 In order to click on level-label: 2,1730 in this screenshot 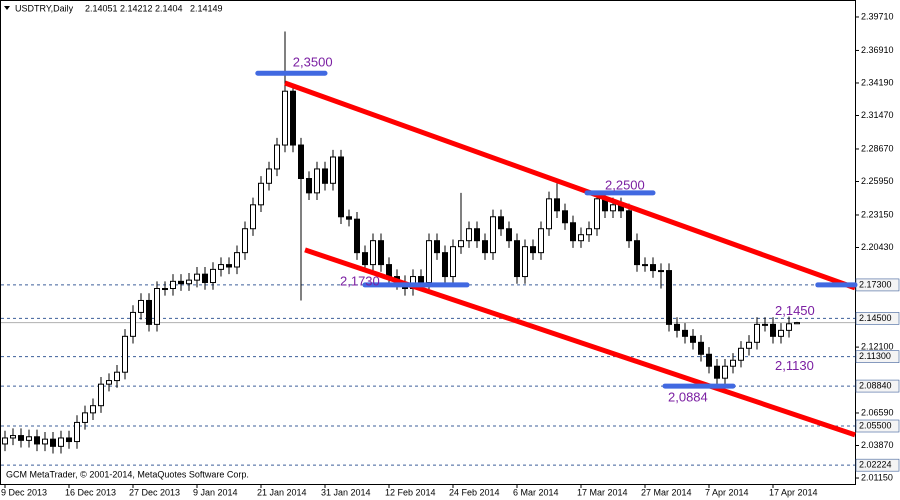, I will do `click(360, 280)`.